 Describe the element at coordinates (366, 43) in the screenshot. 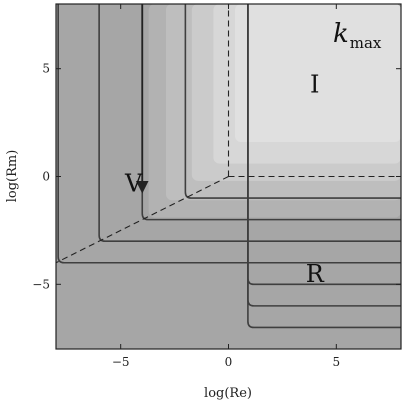

I see `kmax-label-subscript: max` at that location.